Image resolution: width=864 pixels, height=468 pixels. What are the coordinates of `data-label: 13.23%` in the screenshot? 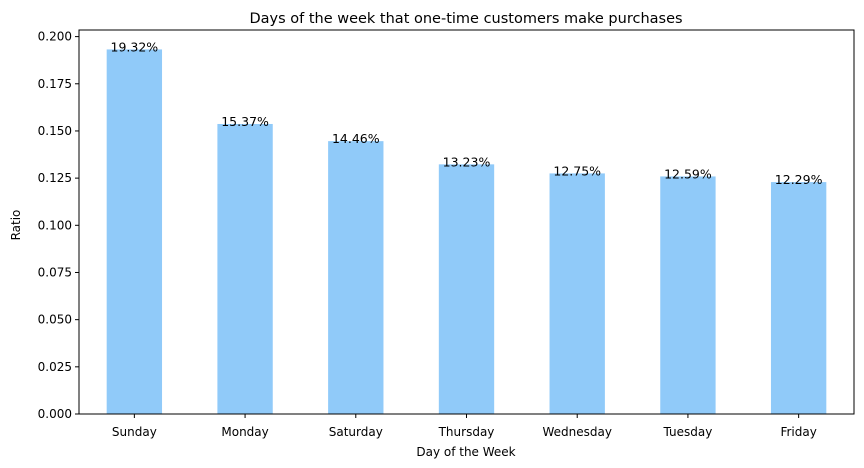 It's located at (467, 161).